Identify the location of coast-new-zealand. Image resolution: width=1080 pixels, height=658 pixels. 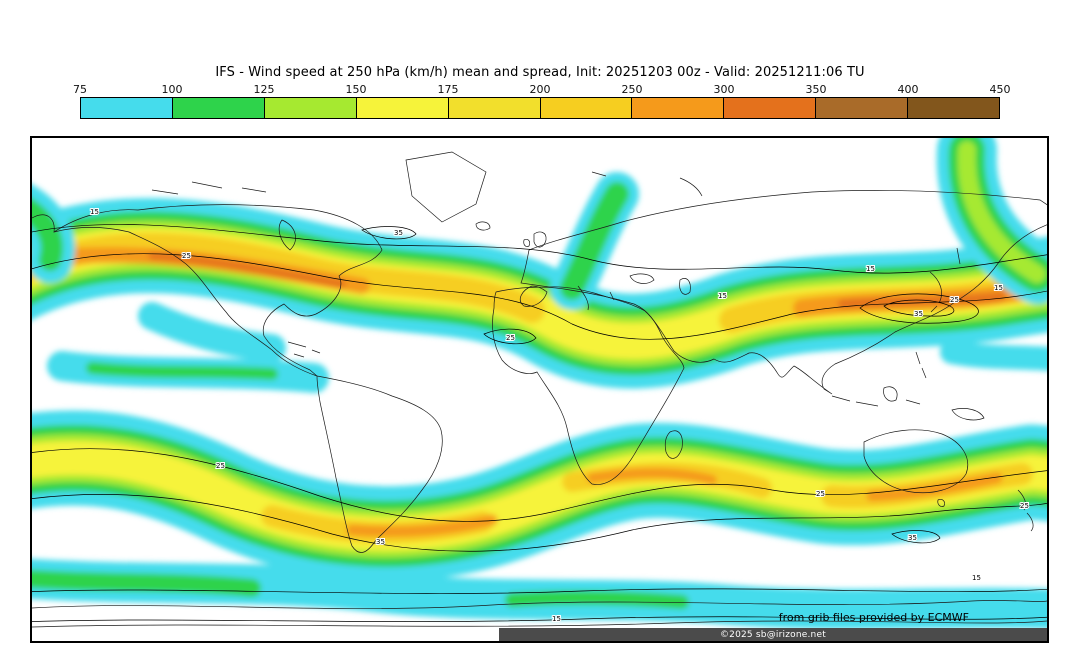
(1025, 510).